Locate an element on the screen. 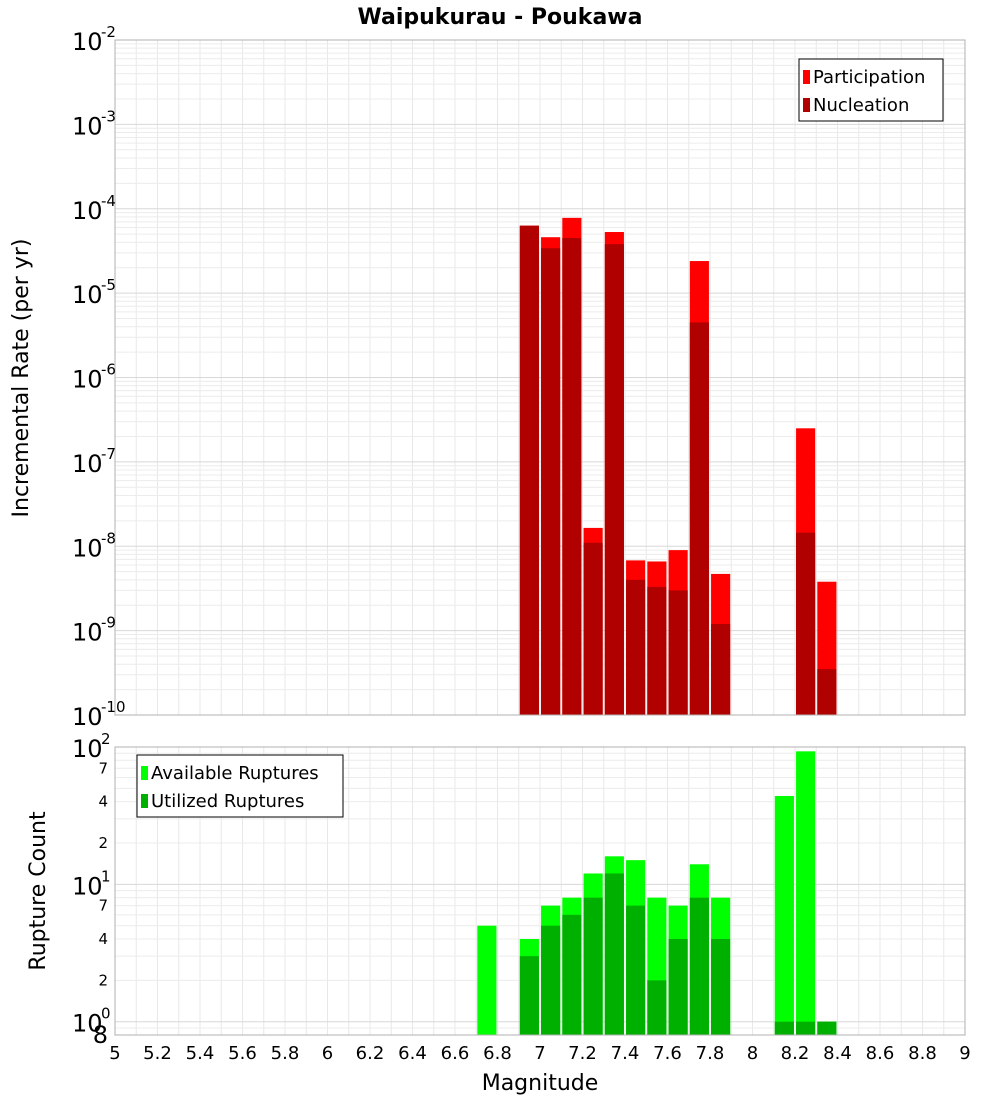 The image size is (1000, 1100). top-y-axis-label: Incremental Rate (per yr) is located at coordinates (21, 378).